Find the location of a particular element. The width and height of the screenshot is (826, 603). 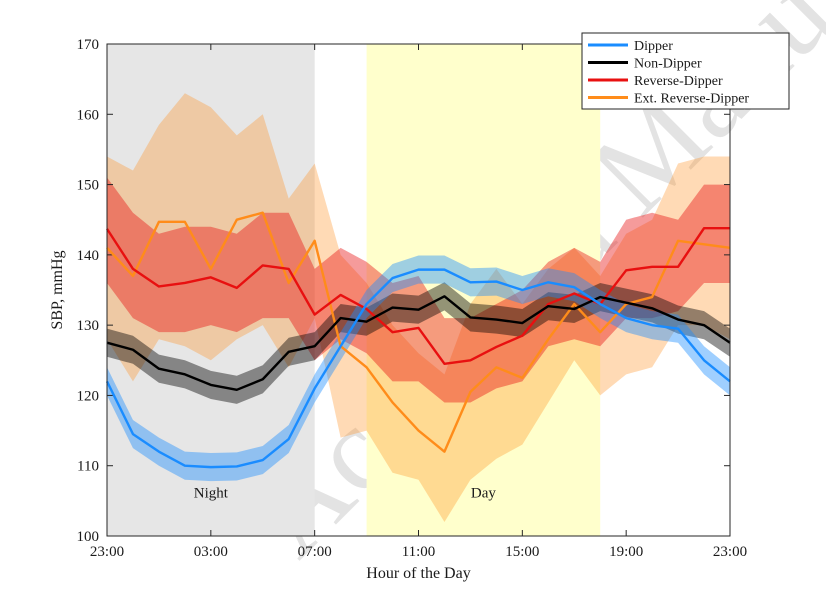

line-non-dipper is located at coordinates (418, 343).